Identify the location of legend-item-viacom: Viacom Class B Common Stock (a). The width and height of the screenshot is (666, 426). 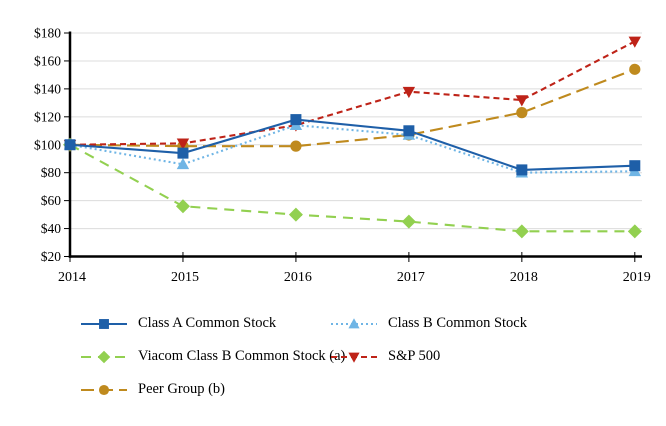
(212, 356).